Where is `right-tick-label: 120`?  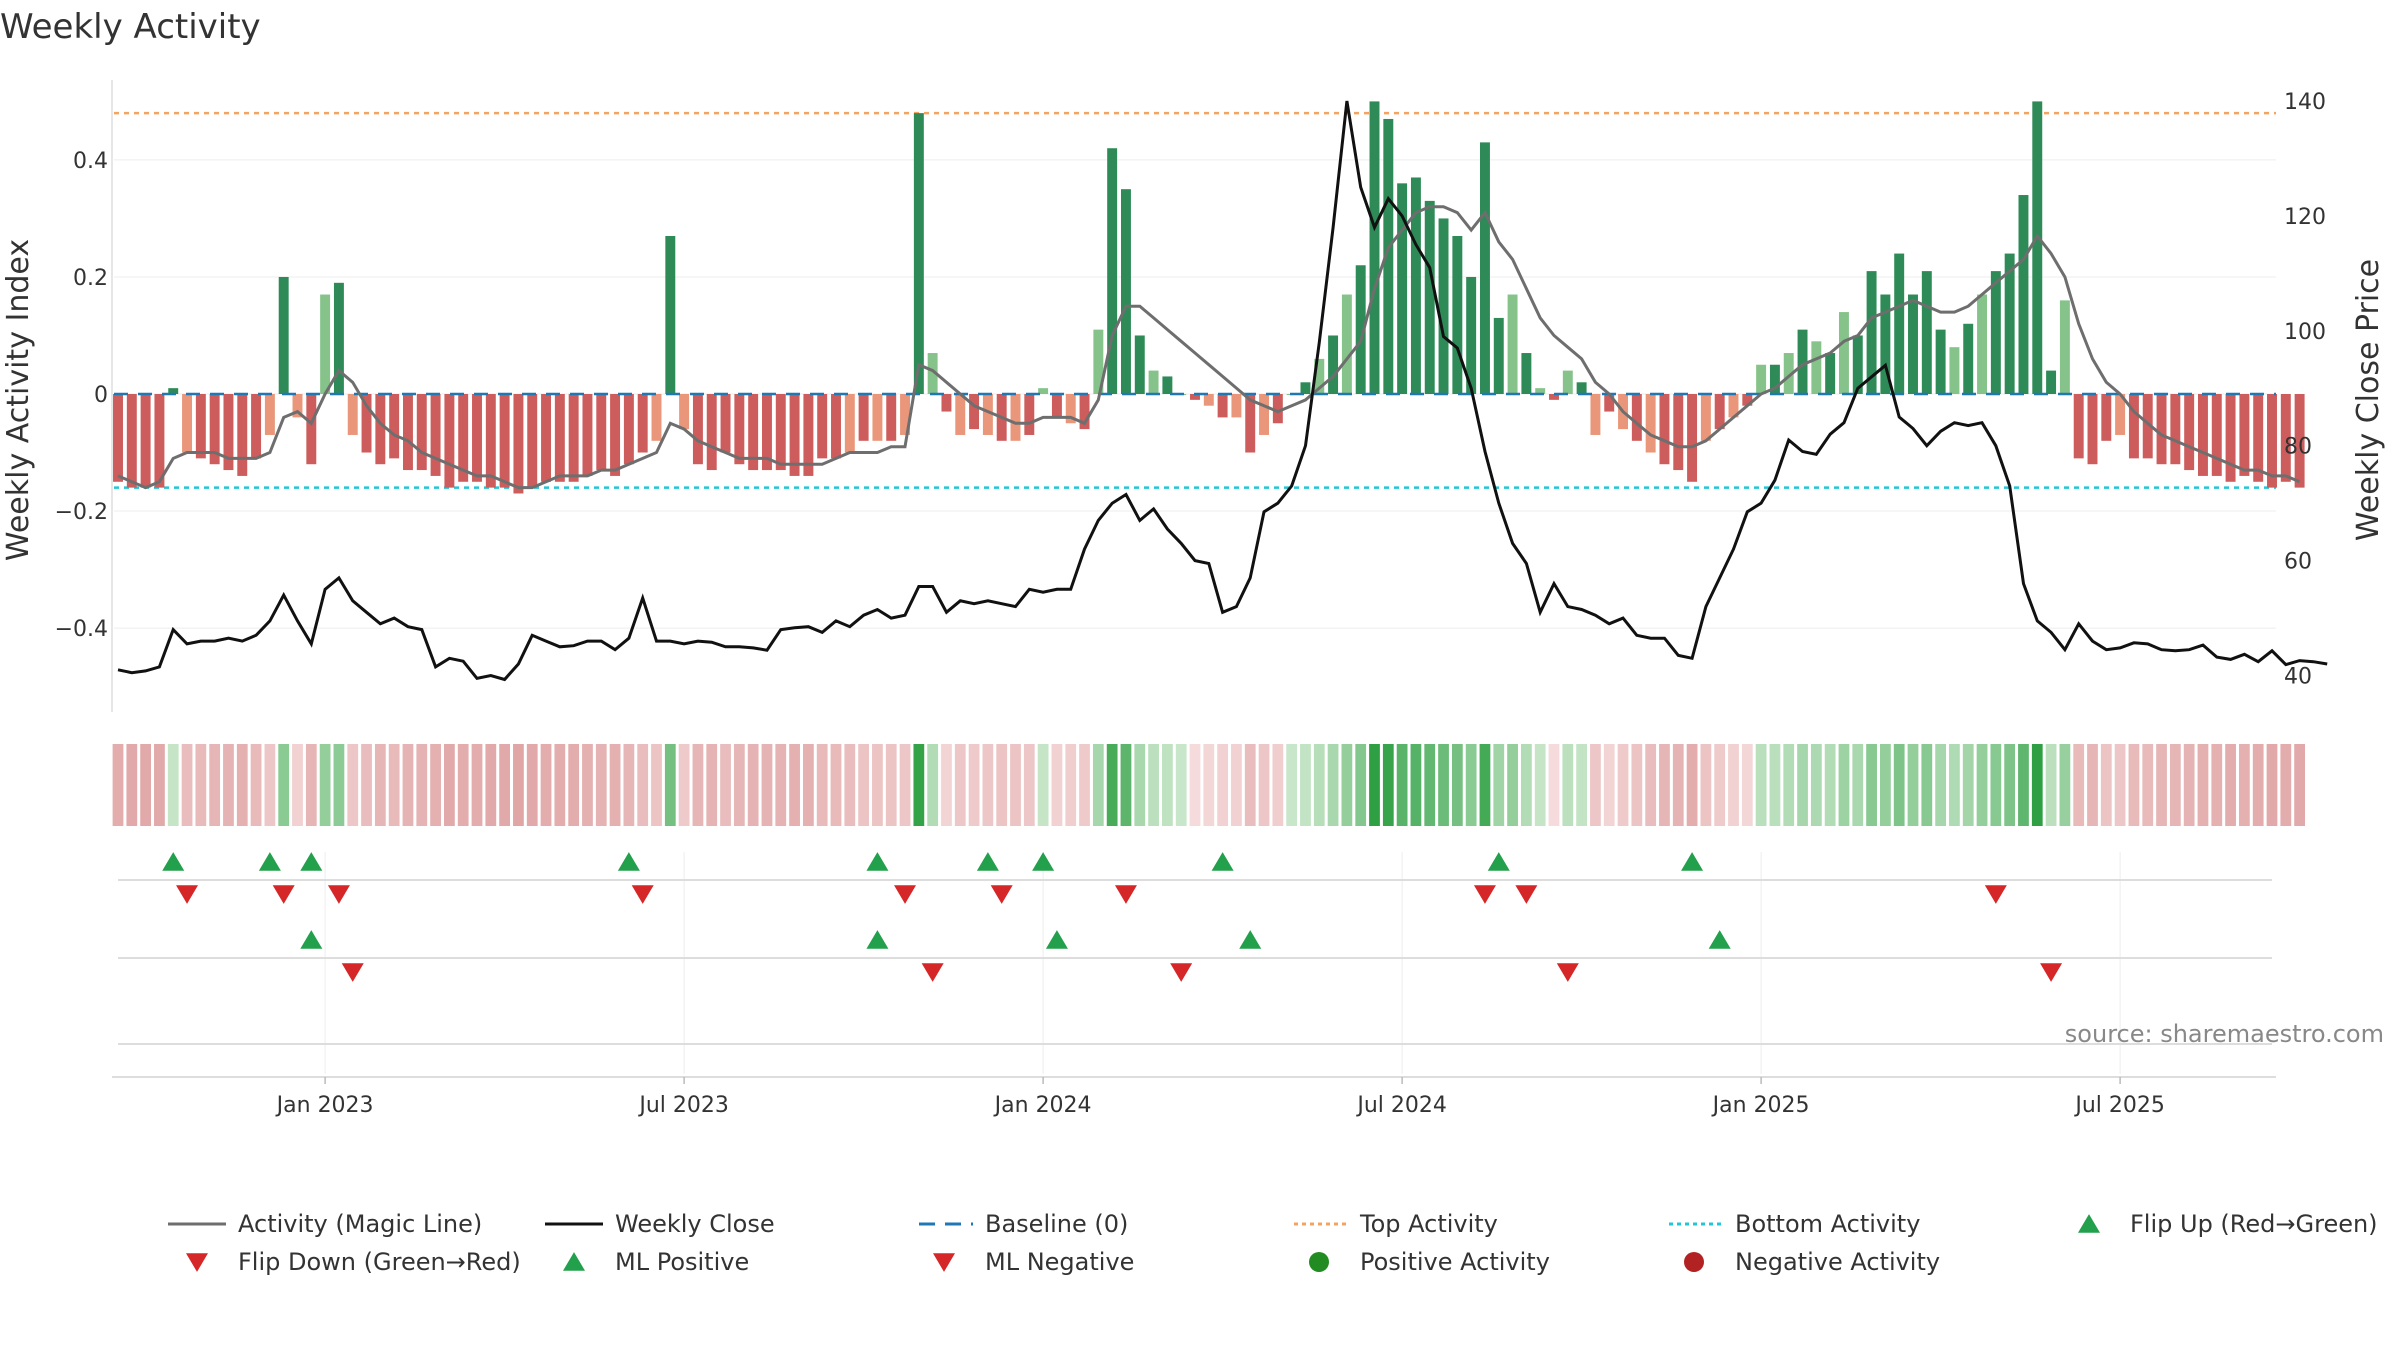
right-tick-label: 120 is located at coordinates (2305, 217).